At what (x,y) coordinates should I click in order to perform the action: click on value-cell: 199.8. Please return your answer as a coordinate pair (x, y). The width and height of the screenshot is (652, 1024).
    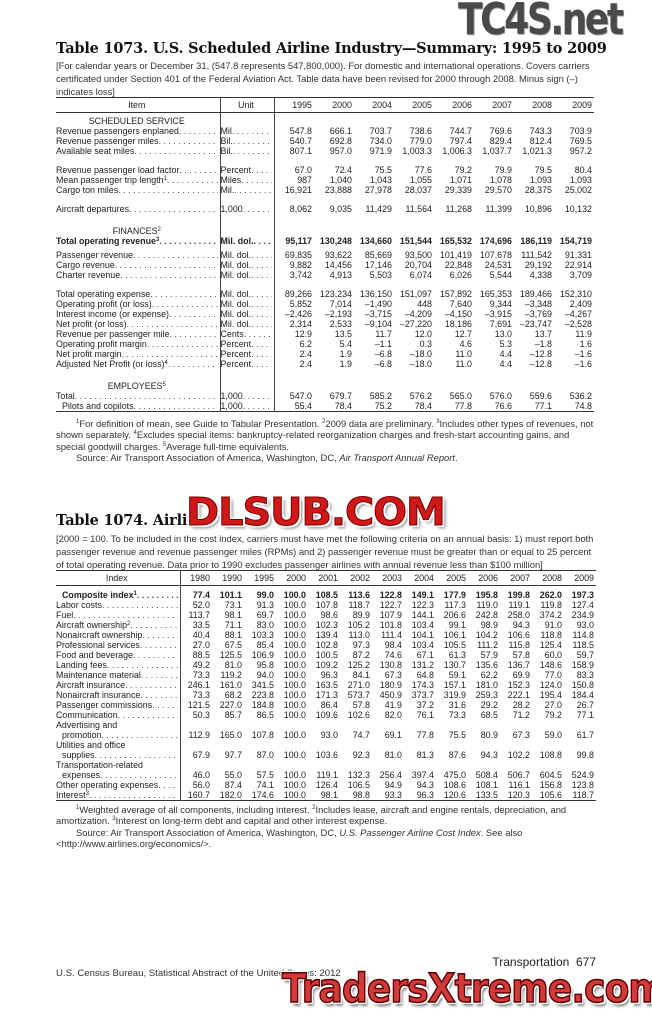
    Looking at the image, I should click on (518, 595).